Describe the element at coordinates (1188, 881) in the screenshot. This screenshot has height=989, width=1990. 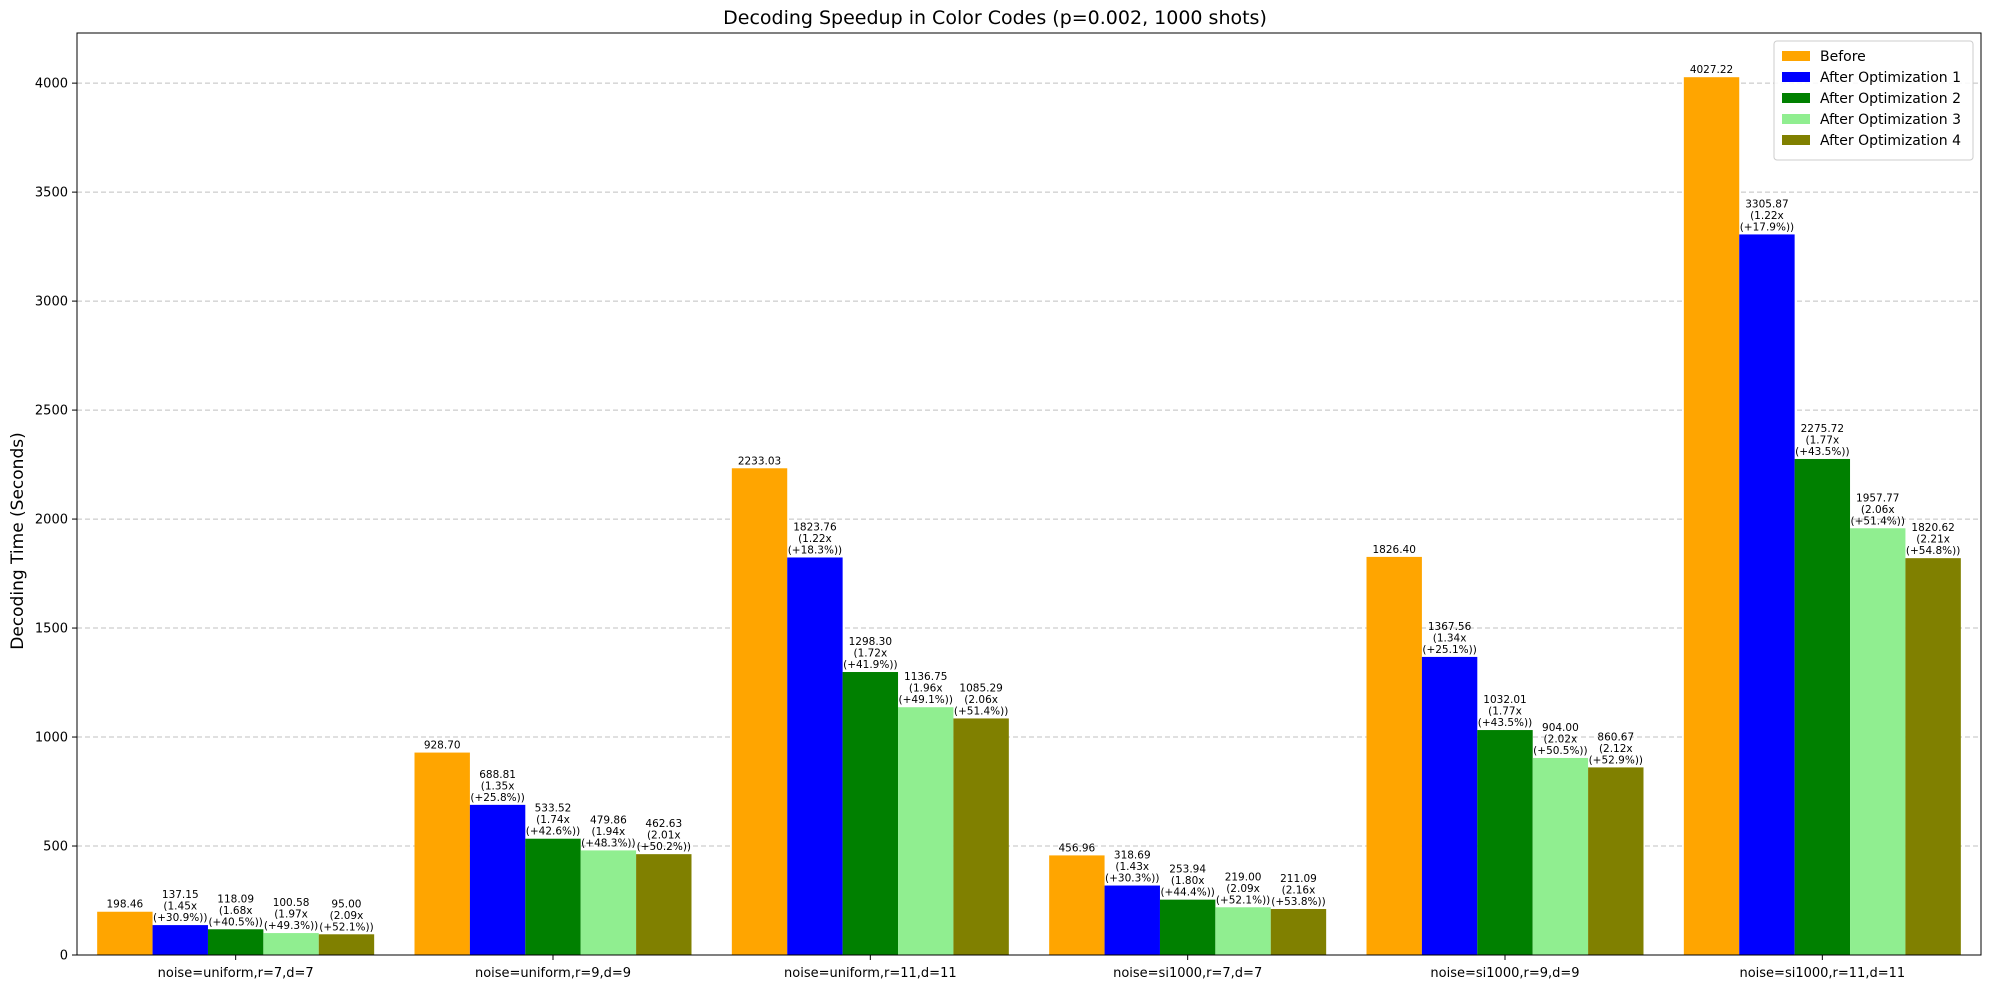
I see `bar-value-label: (1.80x` at that location.